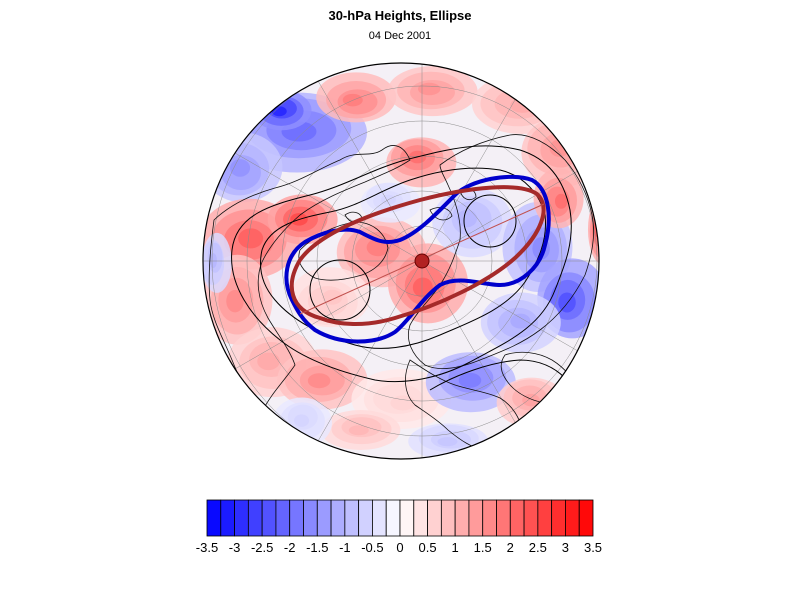 This screenshot has width=800, height=600. What do you see at coordinates (400, 36) in the screenshot?
I see `figure-subtitle: 04 Dec 2001` at bounding box center [400, 36].